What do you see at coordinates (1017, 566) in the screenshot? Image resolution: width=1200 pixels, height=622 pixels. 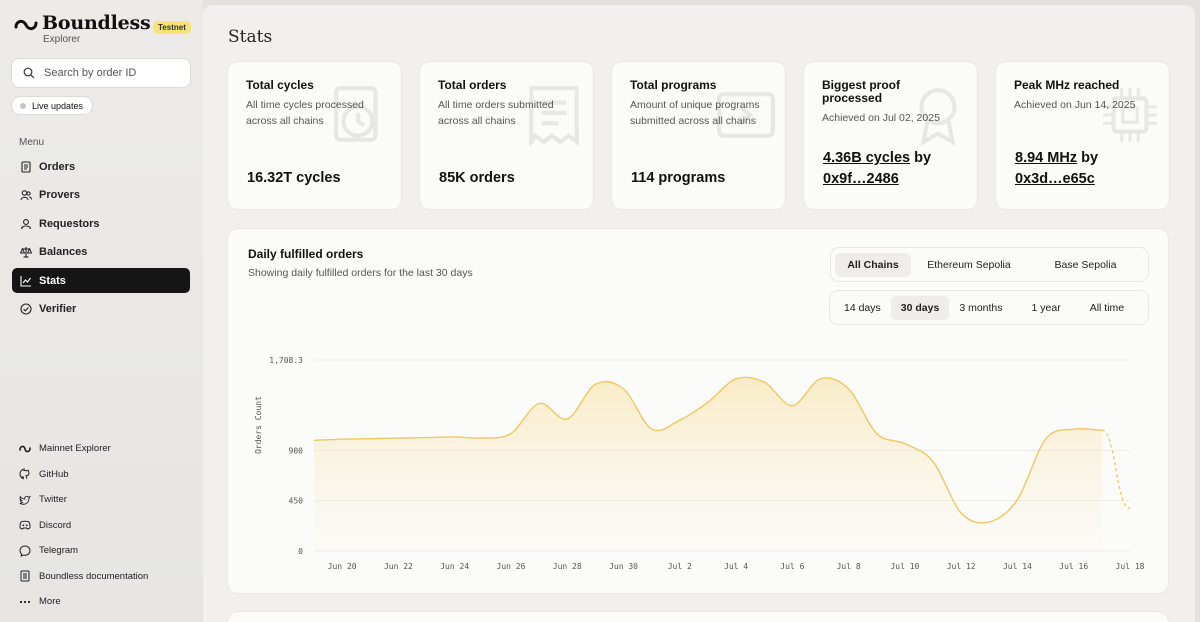 I see `x-tick-label: Jul 14` at bounding box center [1017, 566].